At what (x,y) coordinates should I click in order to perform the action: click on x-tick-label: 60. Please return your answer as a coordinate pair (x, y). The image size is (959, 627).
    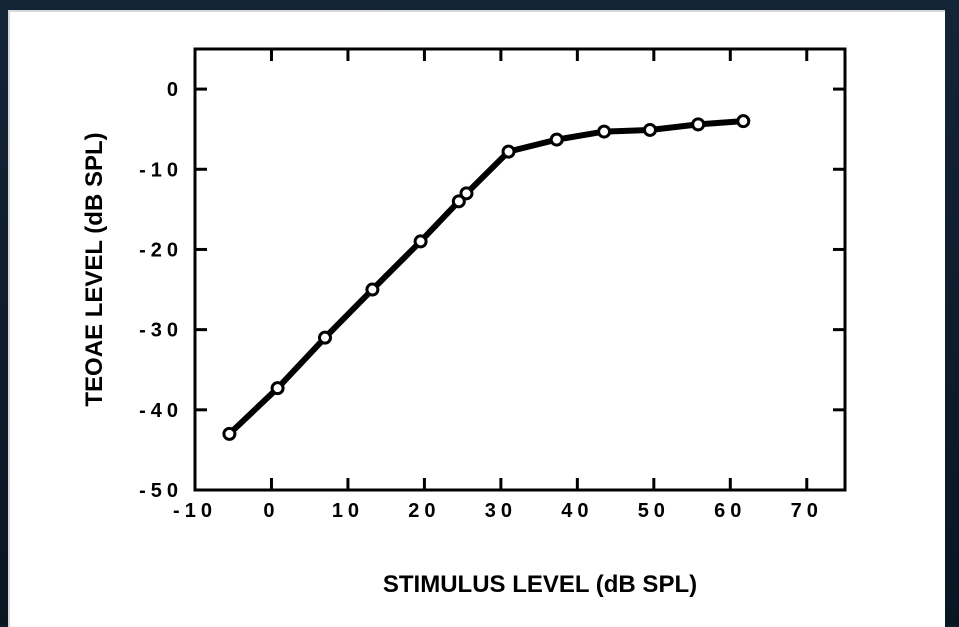
    Looking at the image, I should click on (730, 511).